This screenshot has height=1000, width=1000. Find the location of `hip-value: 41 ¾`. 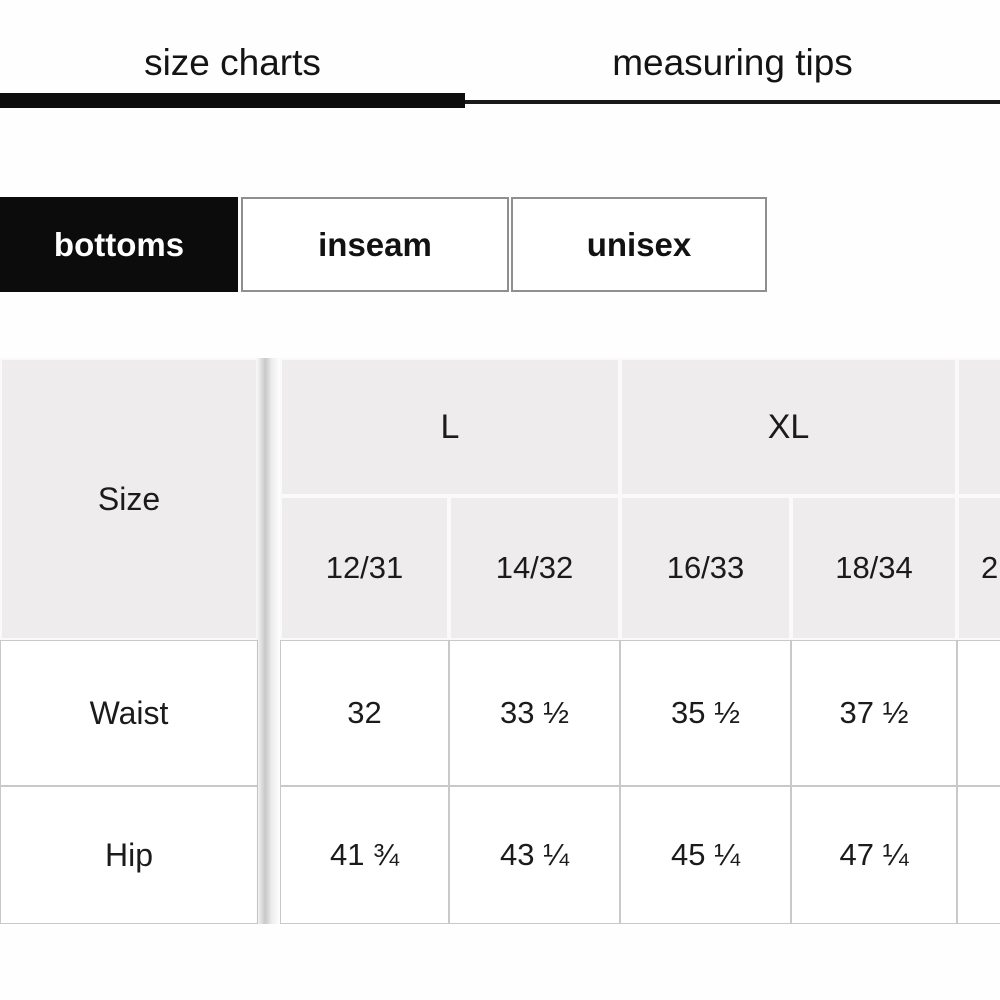

hip-value: 41 ¾ is located at coordinates (364, 855).